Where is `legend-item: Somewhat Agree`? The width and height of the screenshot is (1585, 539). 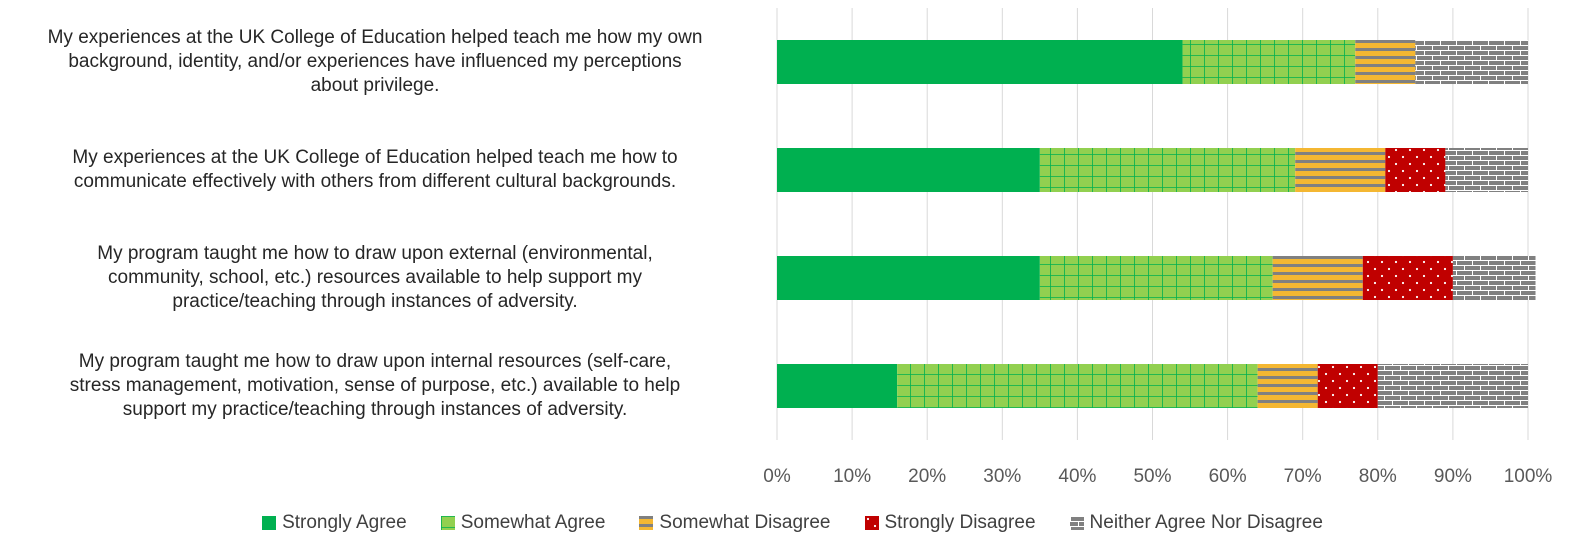
legend-item: Somewhat Agree is located at coordinates (523, 523).